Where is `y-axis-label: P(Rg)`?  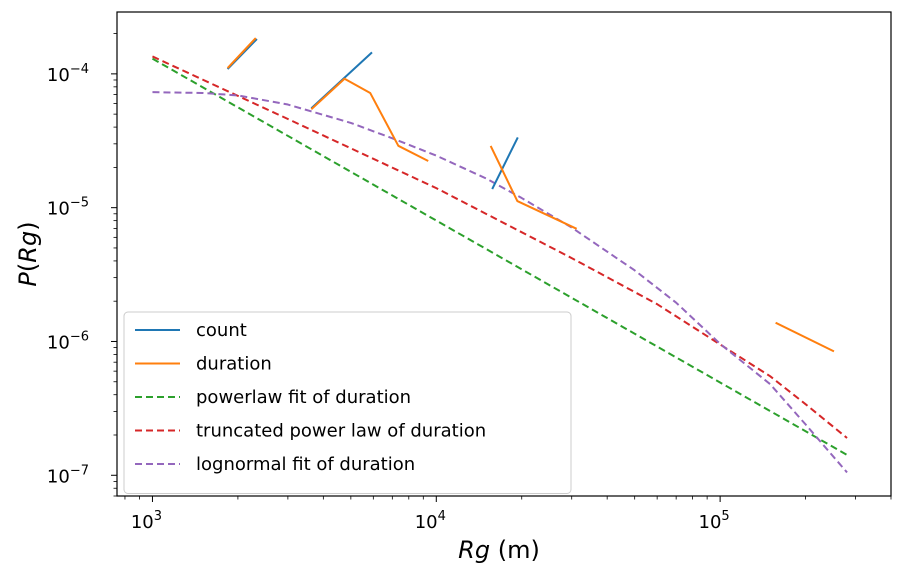
y-axis-label: P(Rg) is located at coordinates (28, 253).